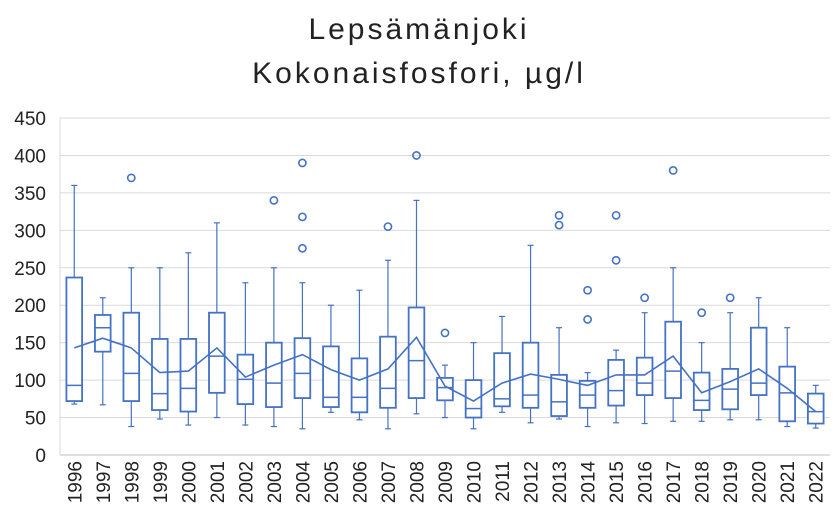 The height and width of the screenshot is (530, 838). What do you see at coordinates (475, 482) in the screenshot?
I see `x-tick-label: 2010` at bounding box center [475, 482].